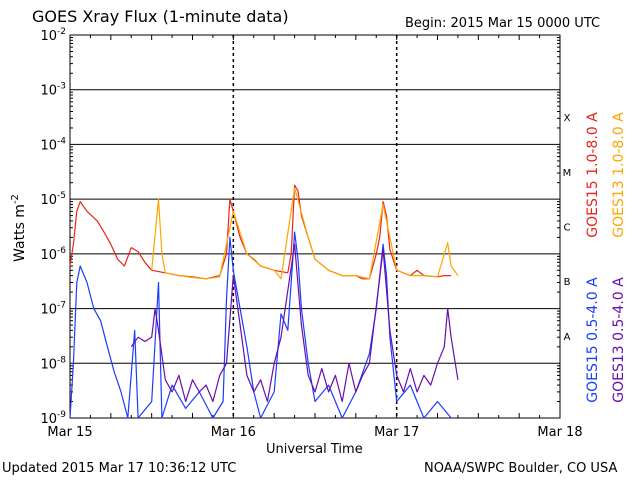 Image resolution: width=640 pixels, height=480 pixels. Describe the element at coordinates (53, 144) in the screenshot. I see `y-tick-label-1e-4: 10⁻⁴` at that location.